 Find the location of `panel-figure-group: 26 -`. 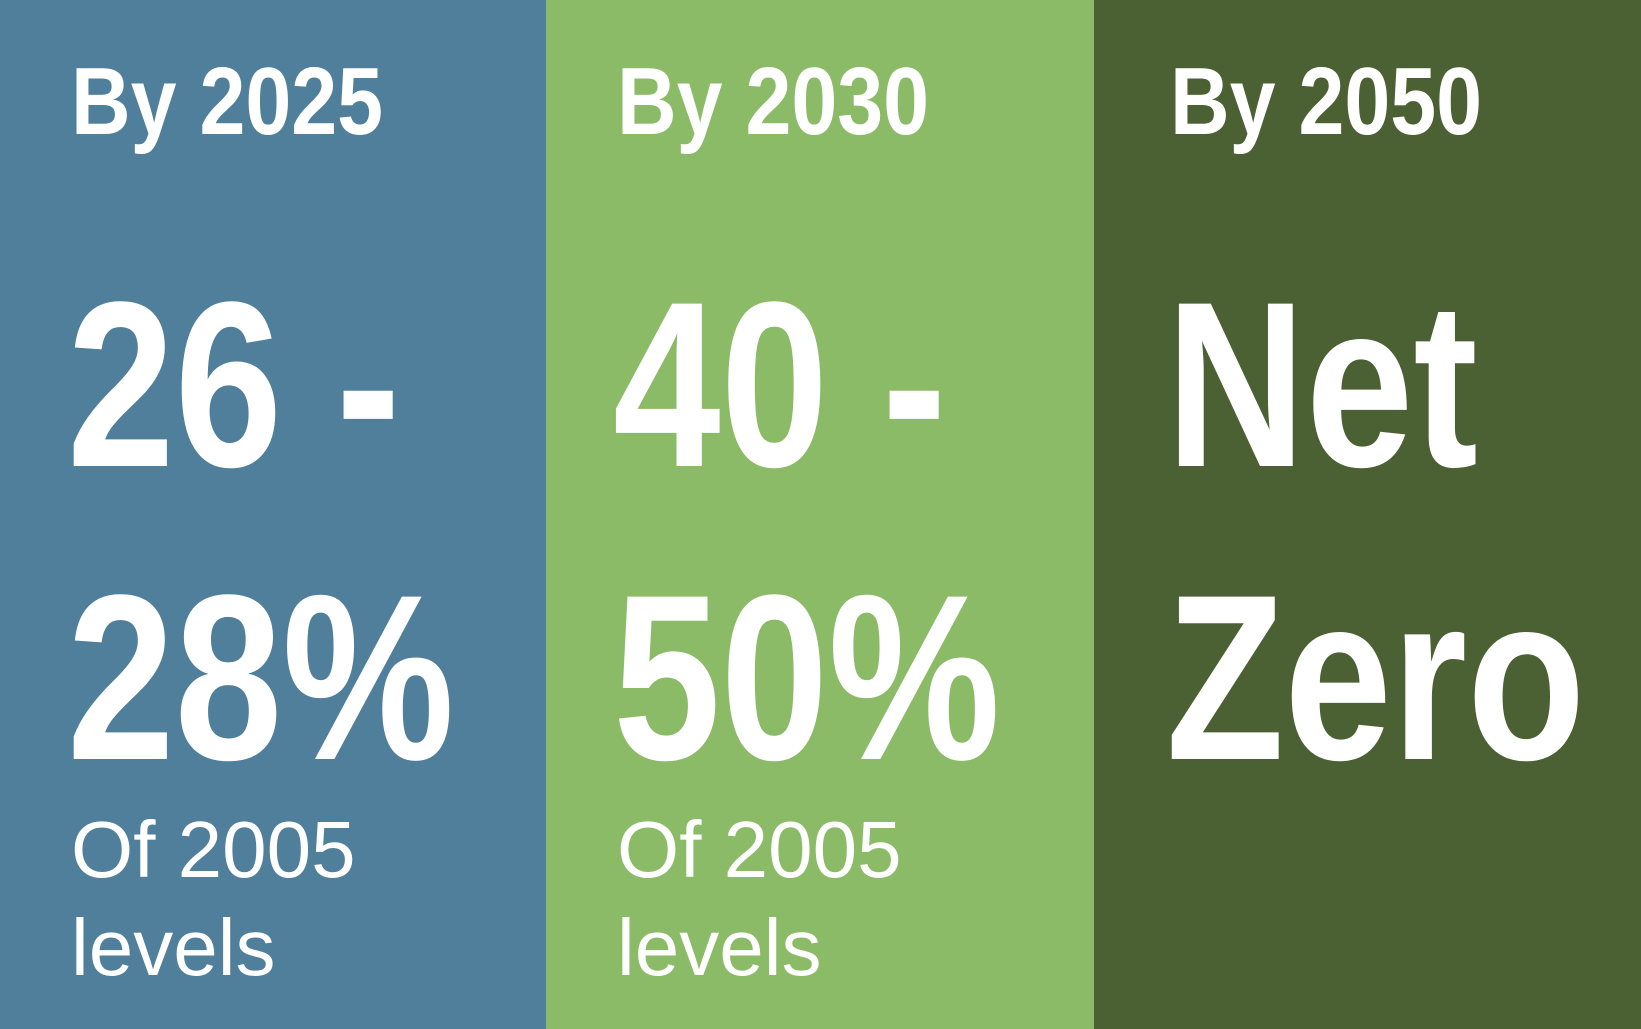

panel-figure-group: 26 - is located at coordinates (233, 385).